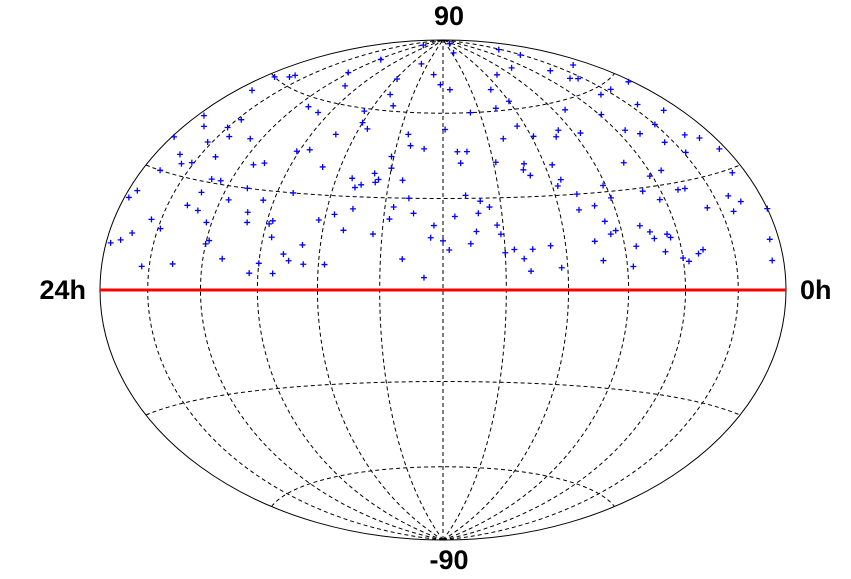  Describe the element at coordinates (449, 16) in the screenshot. I see `y-tick-label: 90` at that location.